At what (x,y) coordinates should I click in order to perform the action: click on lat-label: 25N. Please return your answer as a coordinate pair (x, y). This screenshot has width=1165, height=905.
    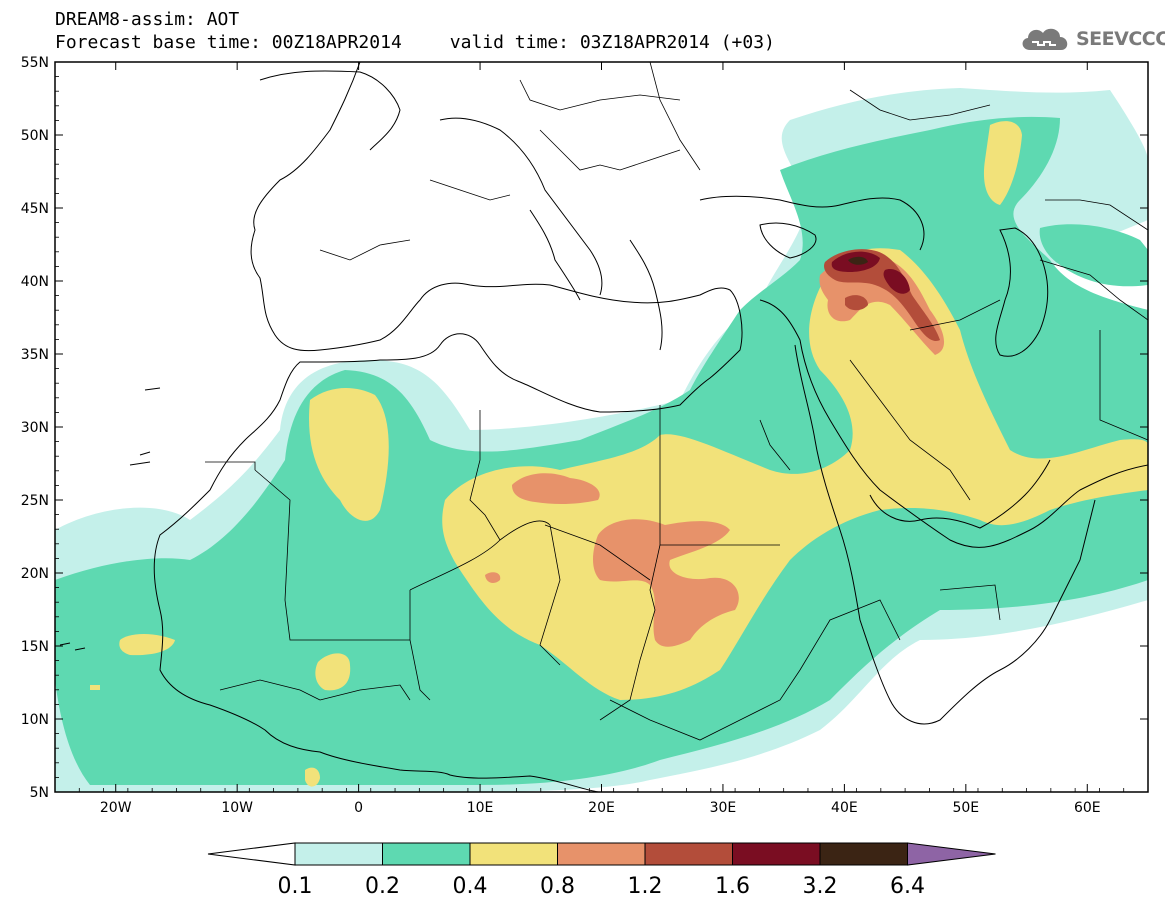
    Looking at the image, I should click on (35, 501).